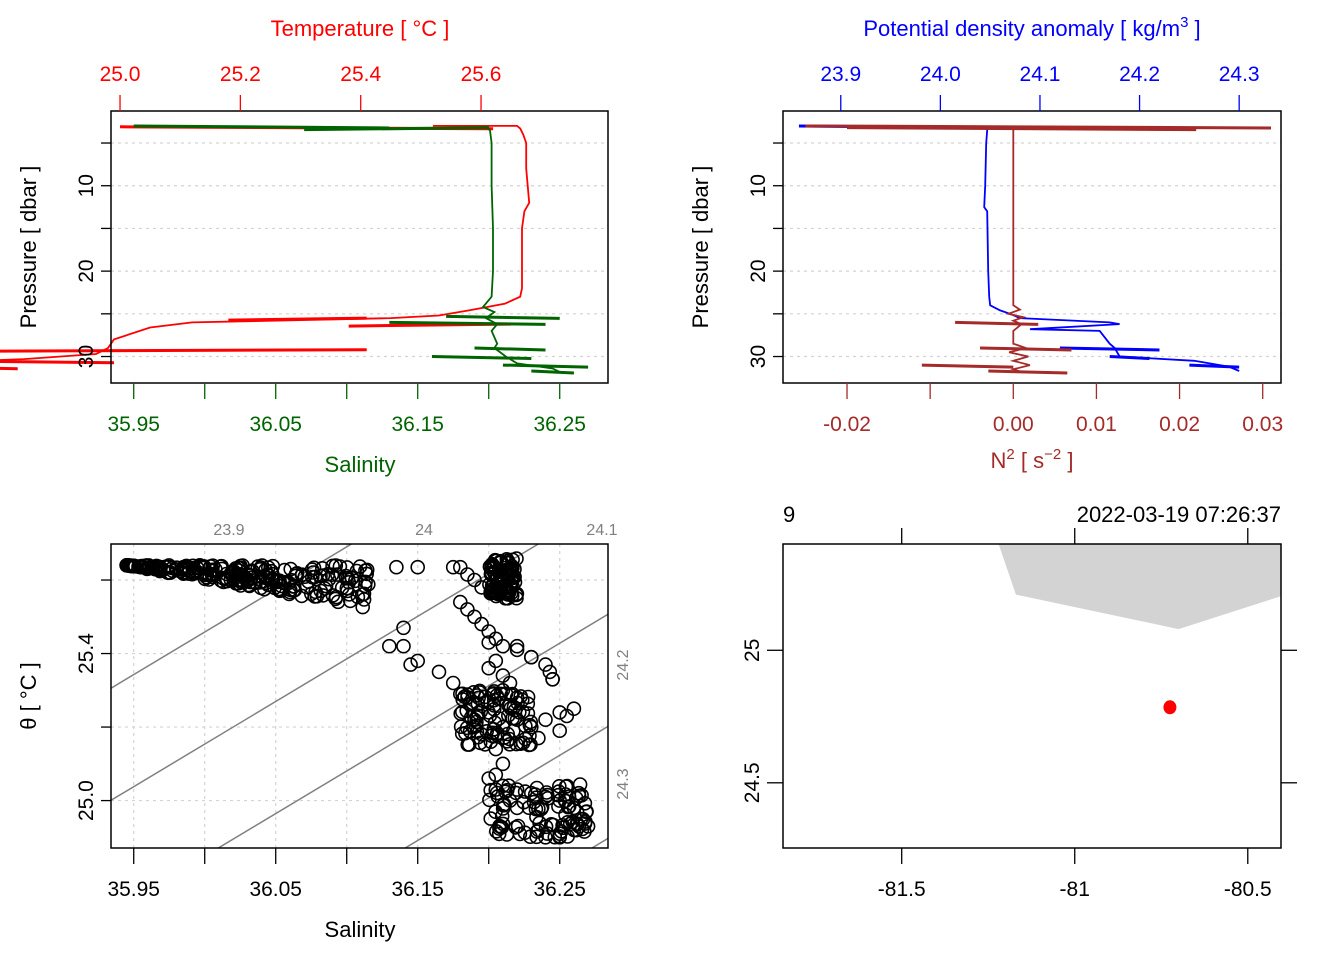 The image size is (1344, 960). I want to click on x-tick-label: 36.05, so click(275, 889).